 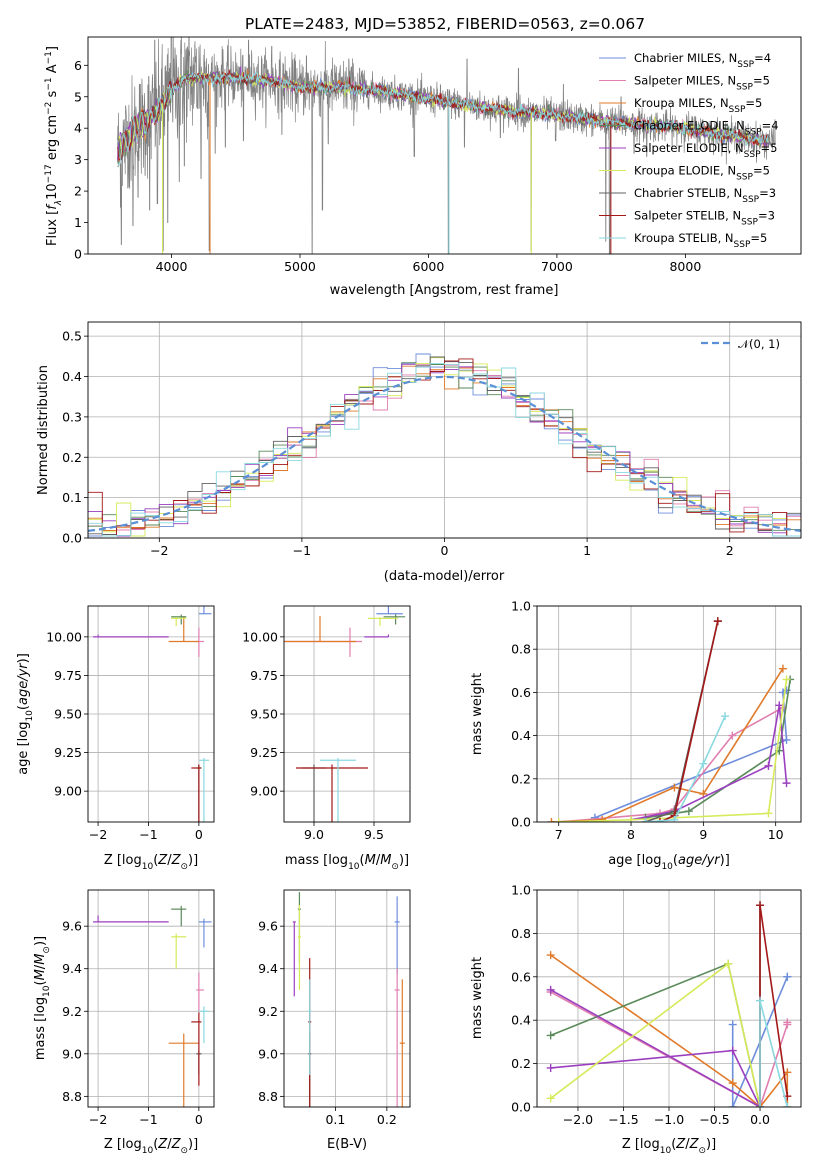 I want to click on label-part: )], so click(x=23, y=658).